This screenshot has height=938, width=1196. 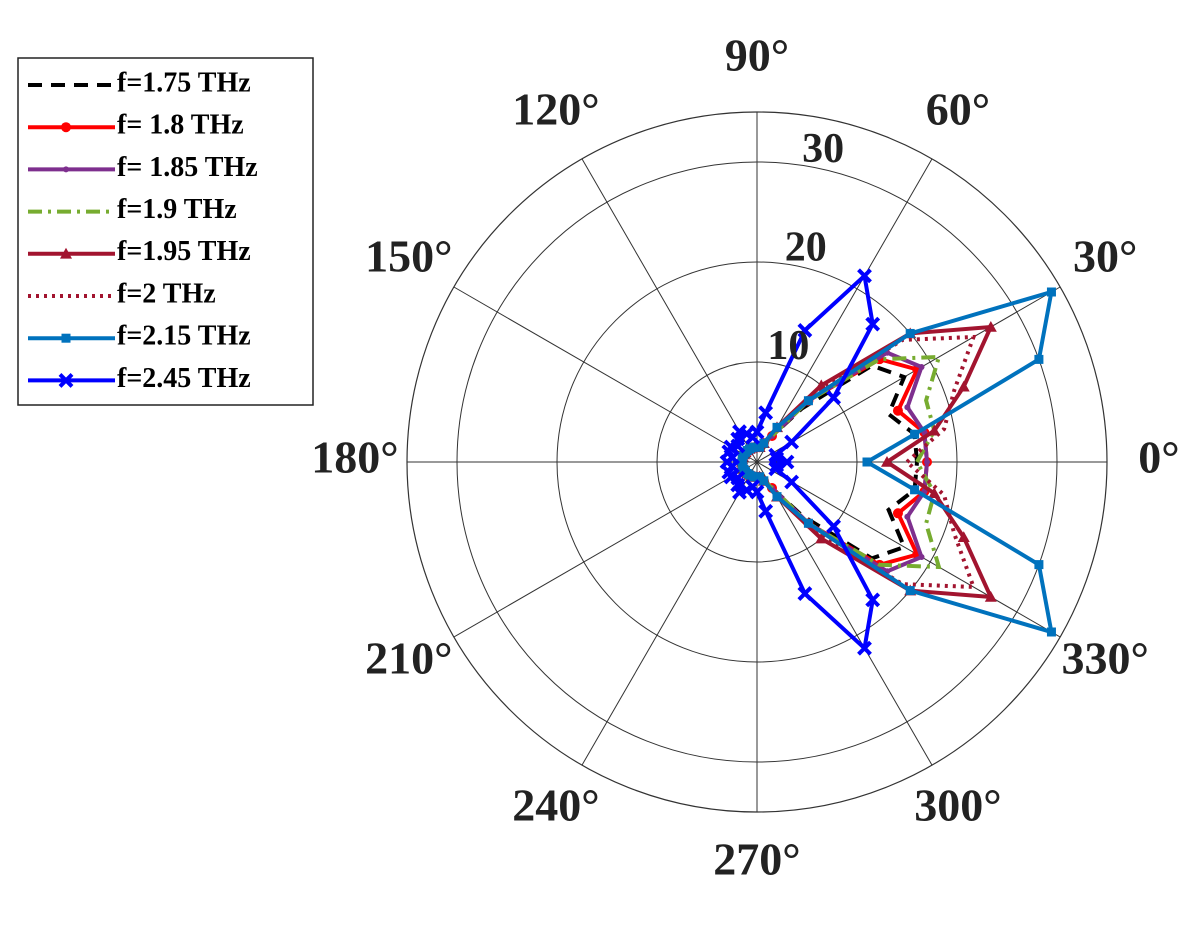 What do you see at coordinates (408, 256) in the screenshot?
I see `theta-tick-label: 150°` at bounding box center [408, 256].